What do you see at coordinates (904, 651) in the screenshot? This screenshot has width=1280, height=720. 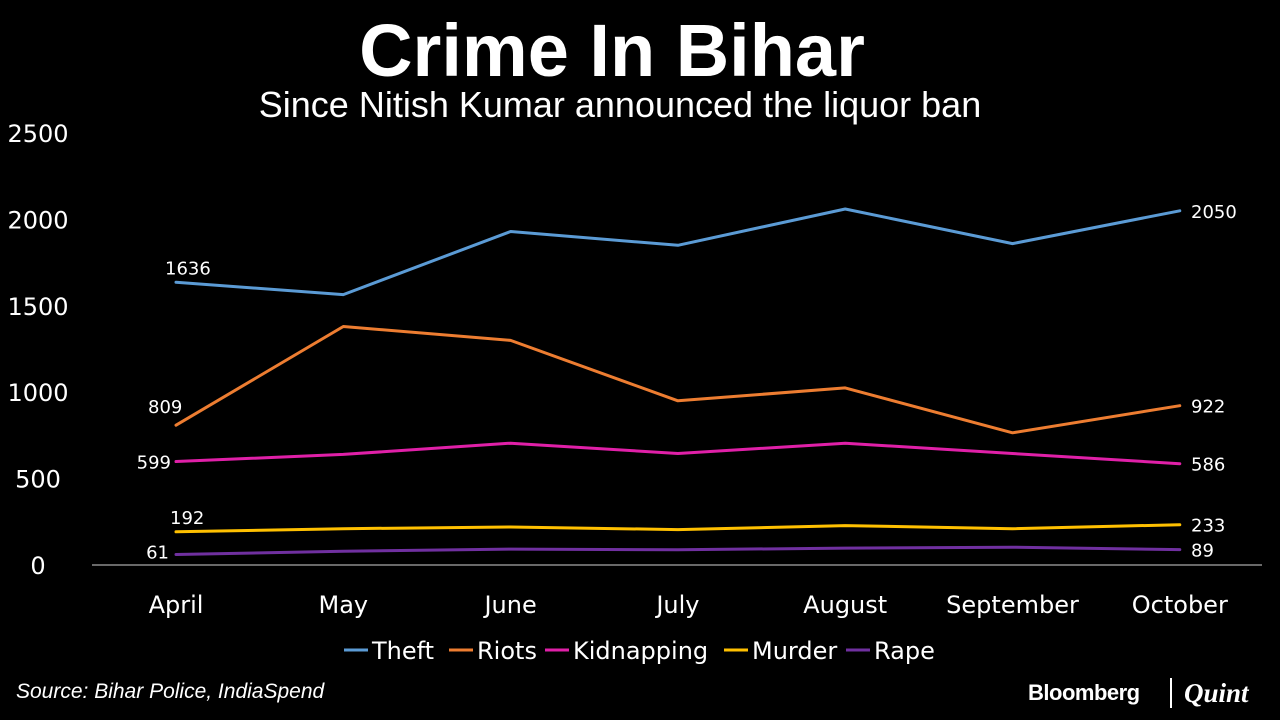 I see `legend-label: Rape` at bounding box center [904, 651].